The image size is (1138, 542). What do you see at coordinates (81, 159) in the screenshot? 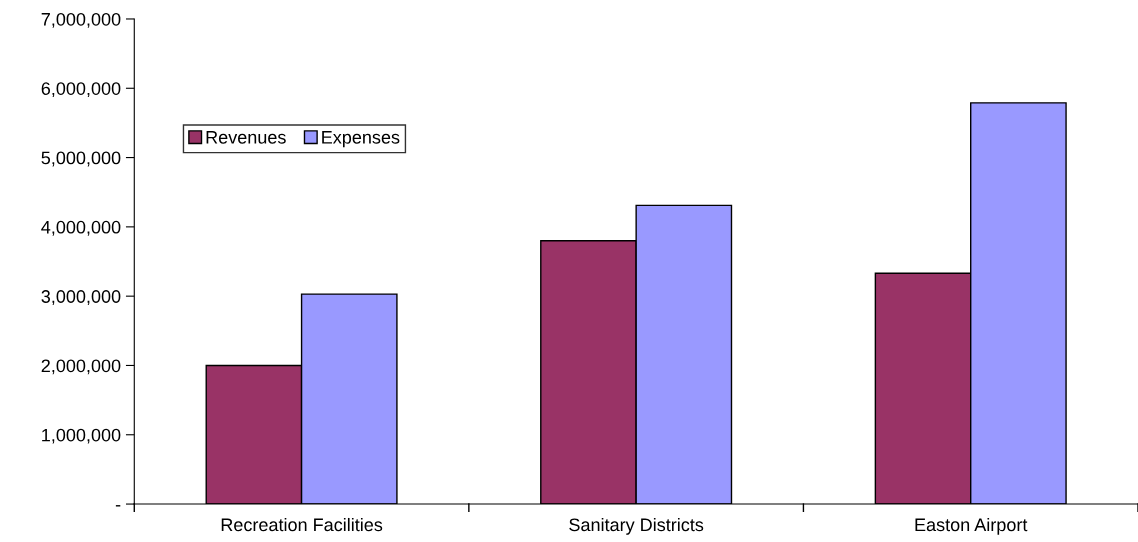
I see `y-tick-label: 5,000,000` at bounding box center [81, 159].